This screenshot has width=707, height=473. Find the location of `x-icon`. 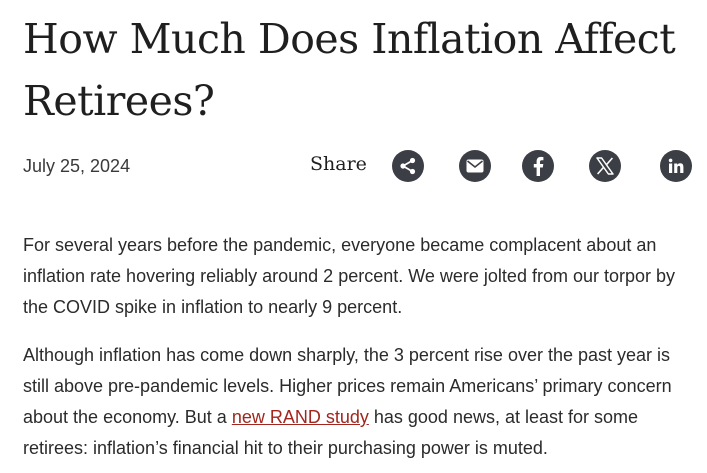

x-icon is located at coordinates (605, 166).